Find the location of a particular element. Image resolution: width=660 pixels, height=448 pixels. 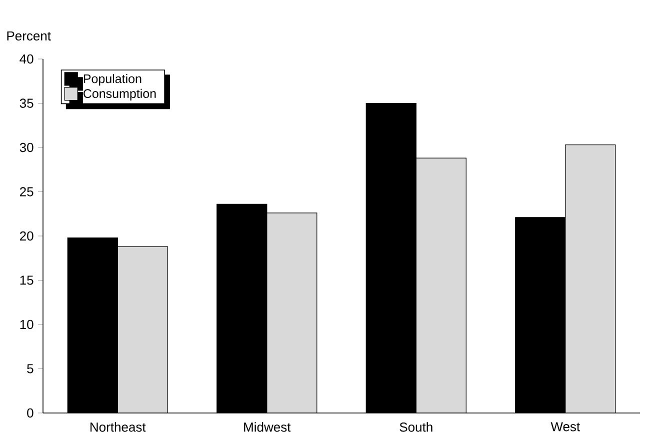

y-tick-label: 10 is located at coordinates (27, 325).